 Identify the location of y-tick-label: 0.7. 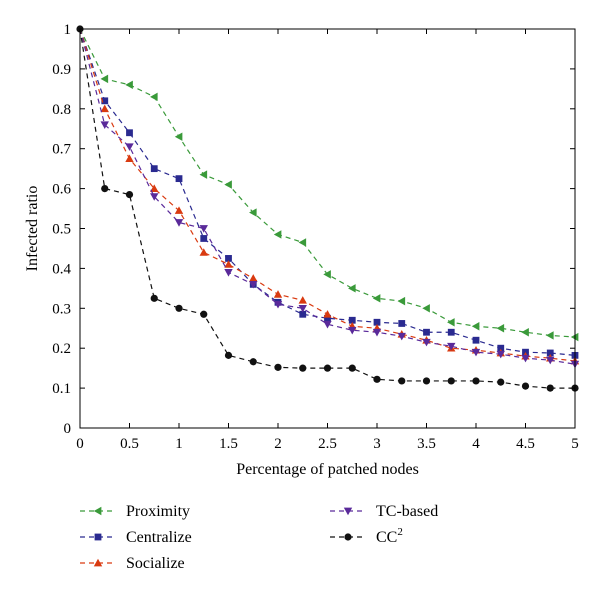
(61, 150).